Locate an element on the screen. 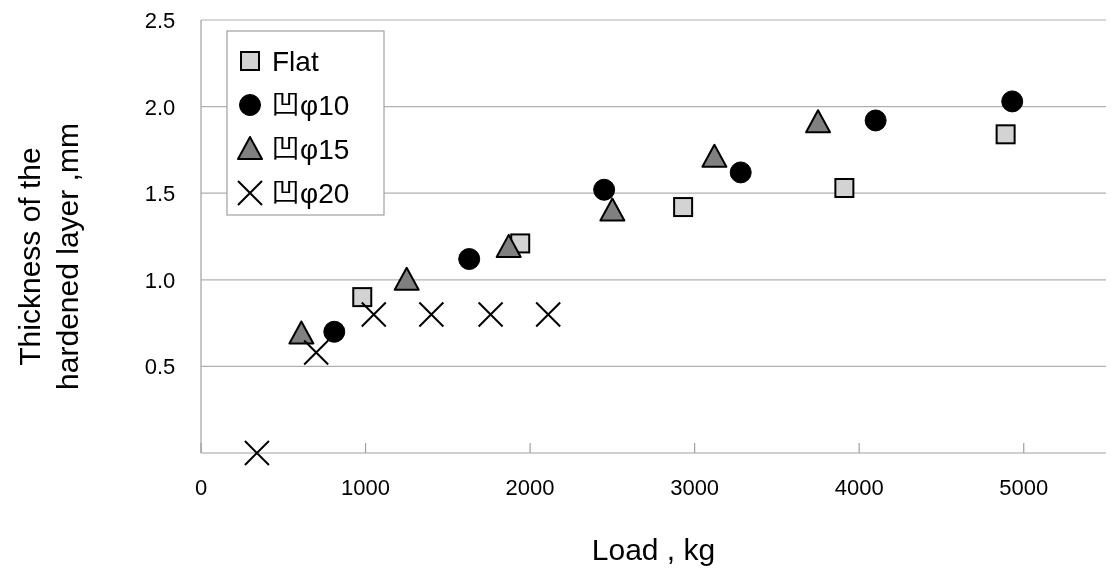 Image resolution: width=1111 pixels, height=580 pixels. y-tick-label: 2.5 is located at coordinates (160, 20).